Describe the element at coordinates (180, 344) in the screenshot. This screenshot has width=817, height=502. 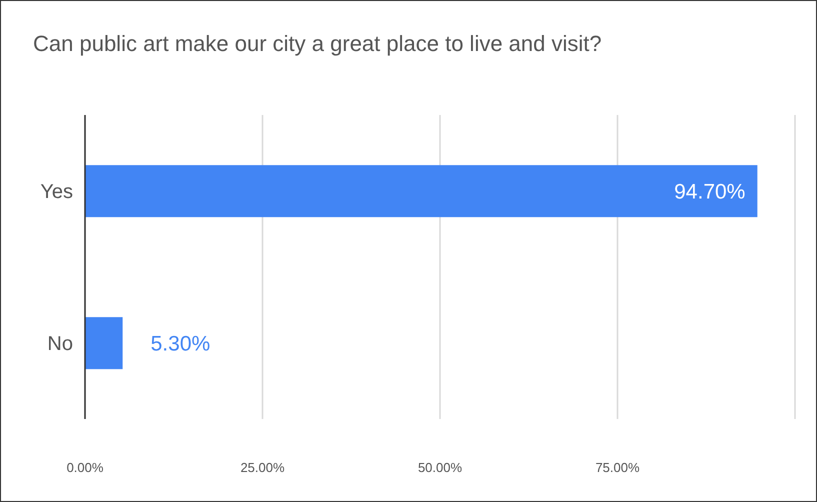
I see `data-label: 5.30%` at that location.